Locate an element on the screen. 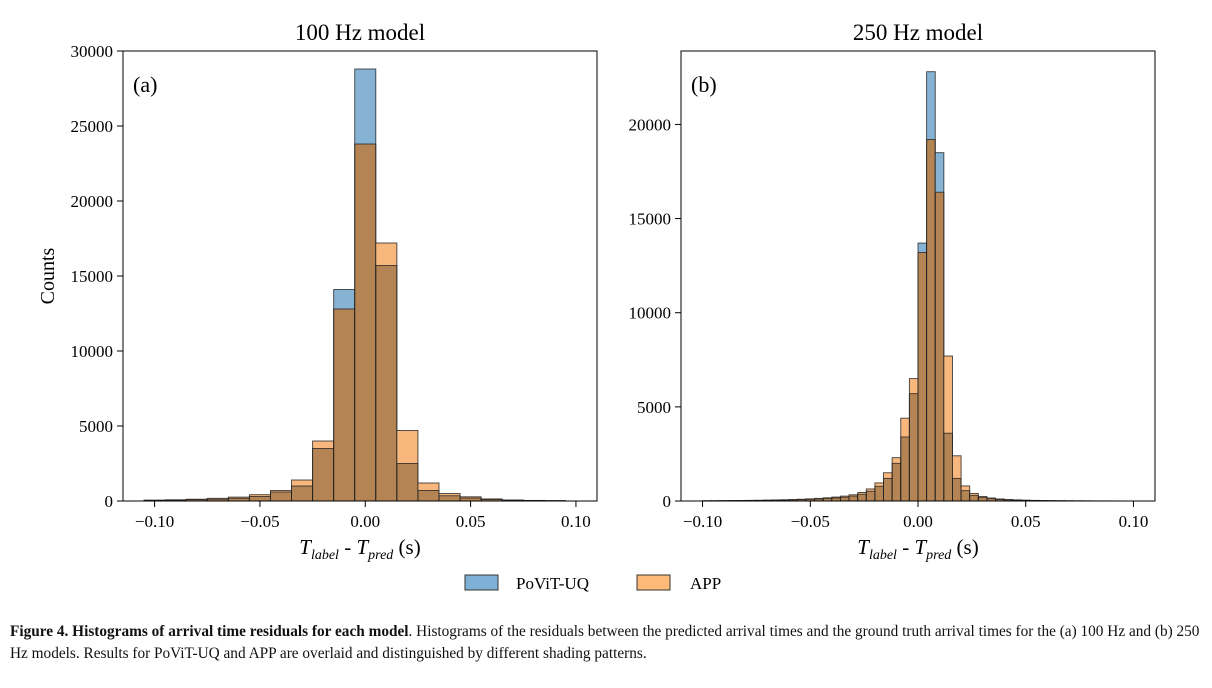  panel-b-y-ticks: 0 5000 10000 15000 20000 is located at coordinates (655, 313).